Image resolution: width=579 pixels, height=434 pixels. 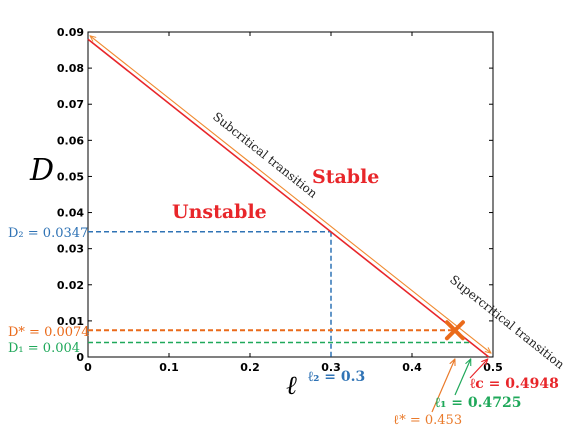 I want to click on dstar-label: D* = 0.0074, so click(x=49, y=332).